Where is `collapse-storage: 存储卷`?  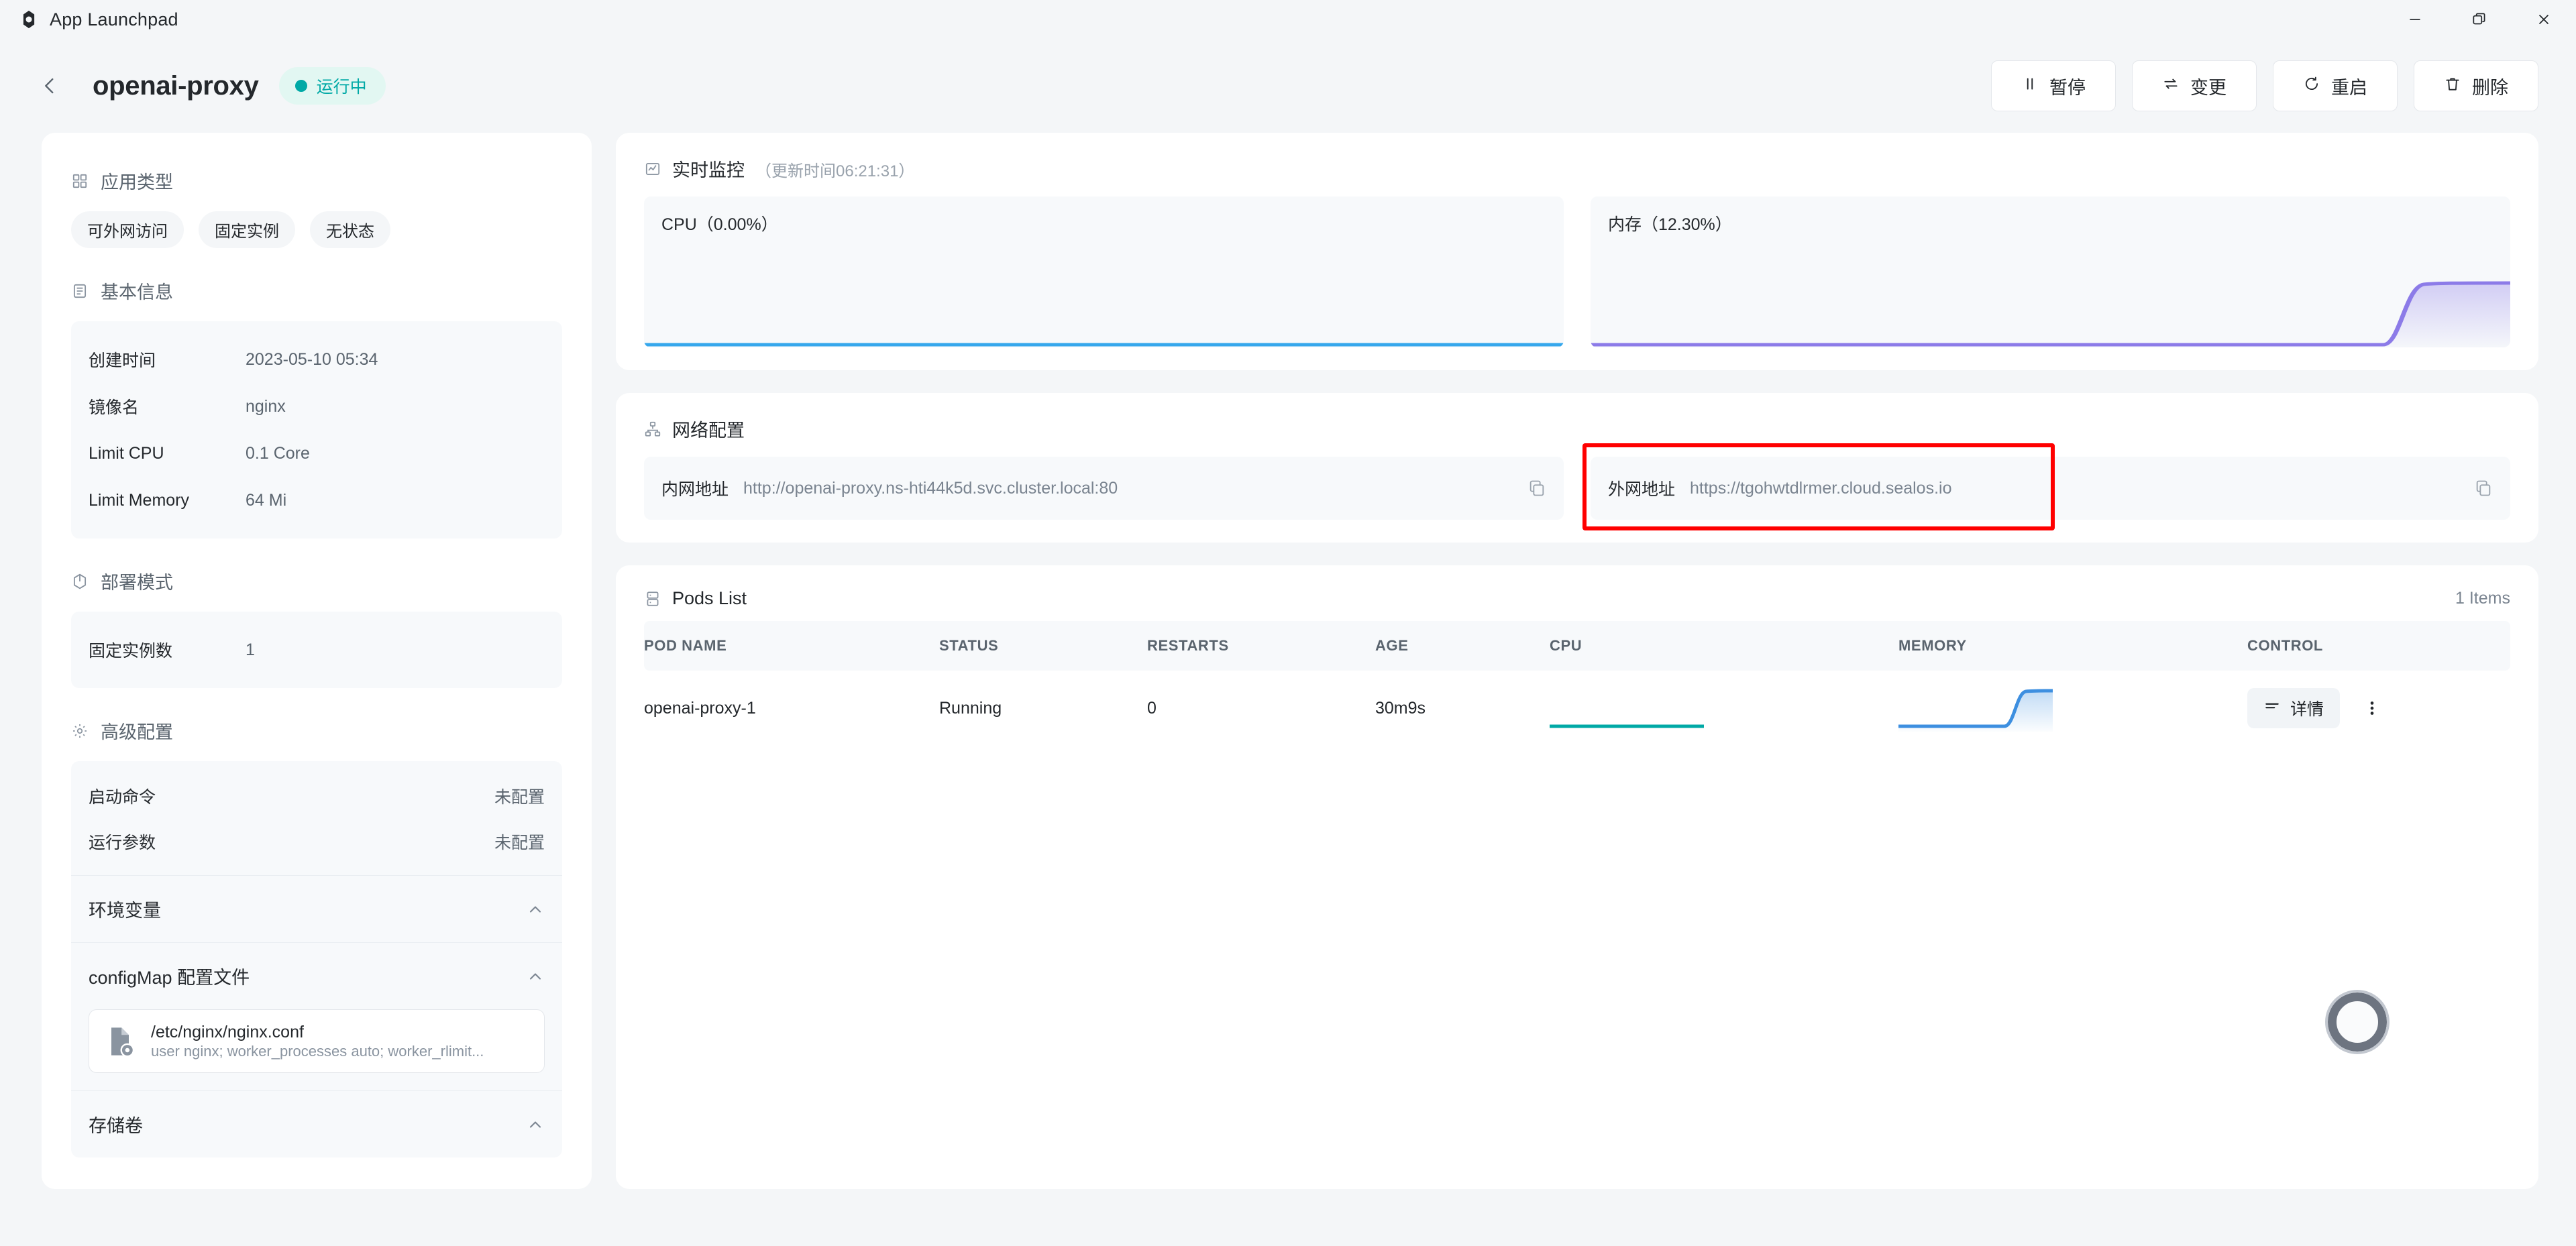 collapse-storage: 存储卷 is located at coordinates (316, 1123).